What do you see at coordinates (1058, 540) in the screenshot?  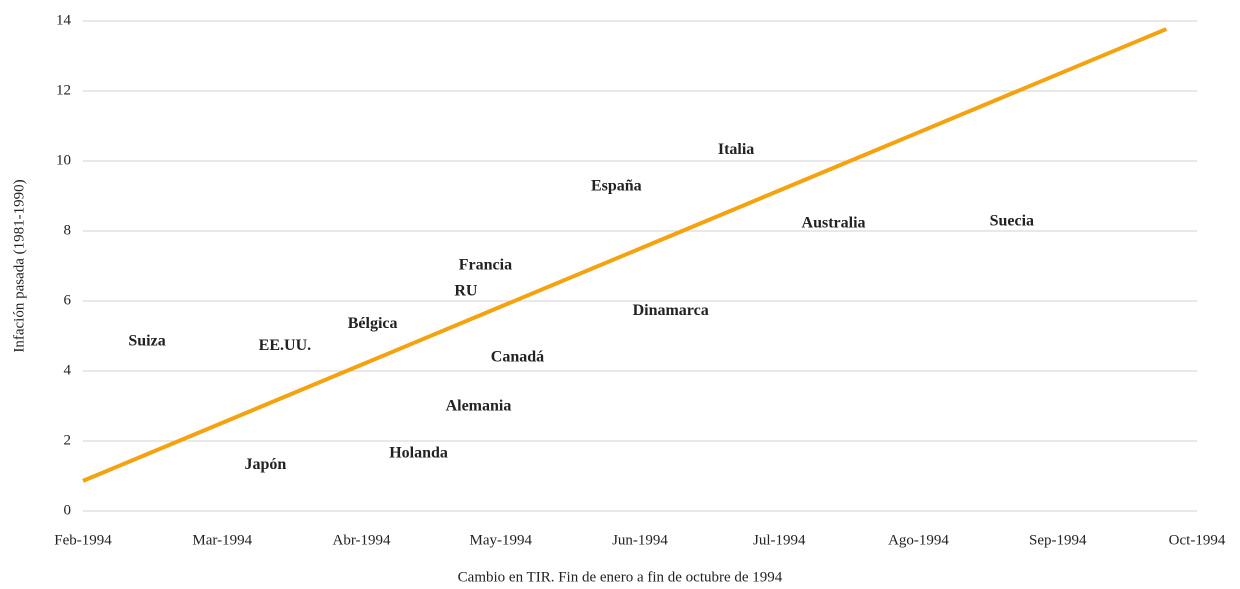 I see `x-tick-label: Sep-1994` at bounding box center [1058, 540].